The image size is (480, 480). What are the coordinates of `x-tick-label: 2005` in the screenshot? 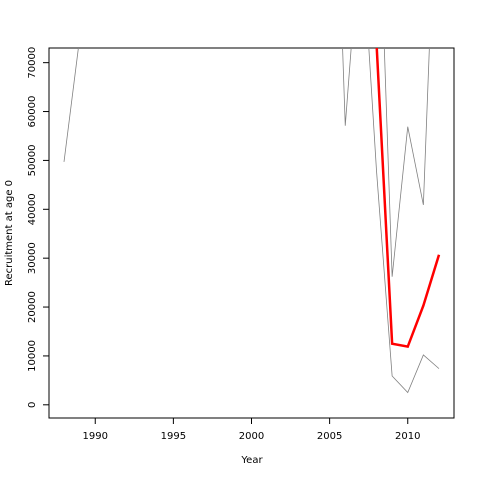 It's located at (329, 436).